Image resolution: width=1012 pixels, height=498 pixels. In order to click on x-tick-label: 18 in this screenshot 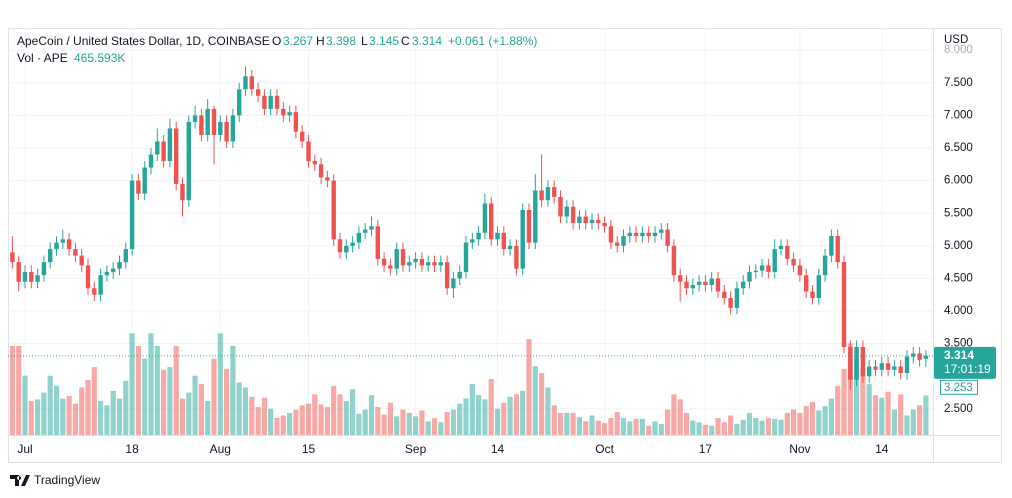, I will do `click(132, 449)`.